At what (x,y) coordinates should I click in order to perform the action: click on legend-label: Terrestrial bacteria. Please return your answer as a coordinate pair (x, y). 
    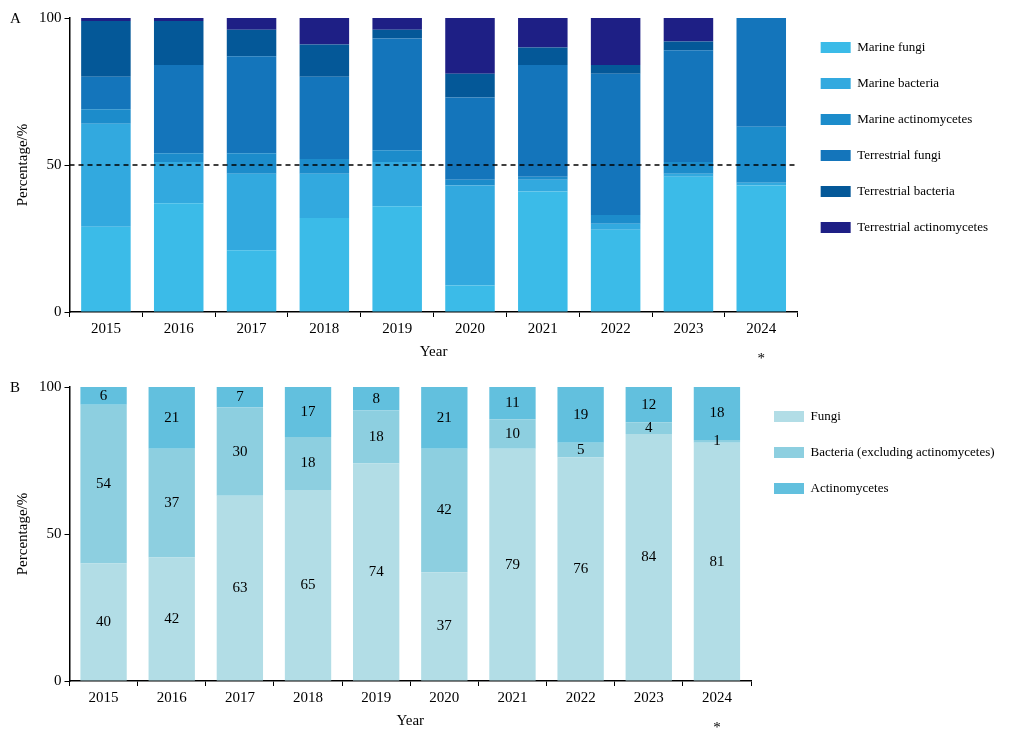
    Looking at the image, I should click on (906, 190).